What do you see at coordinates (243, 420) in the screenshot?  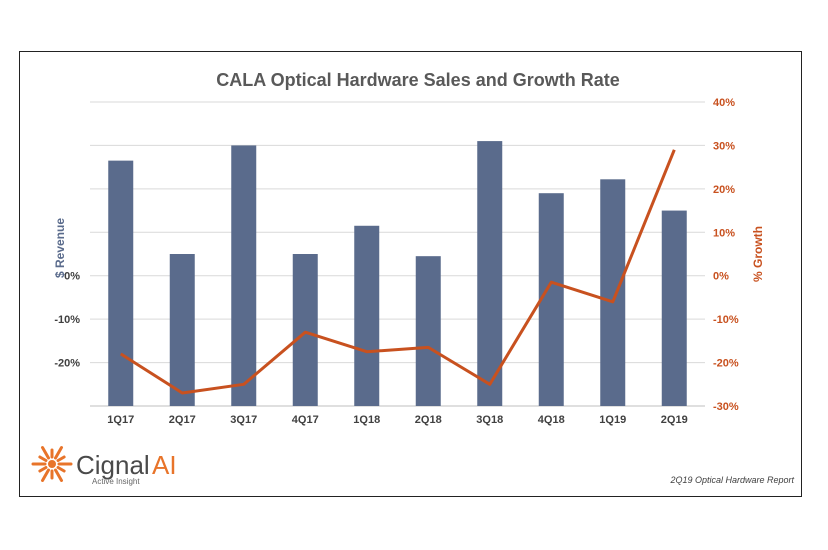 I see `x-tick-label: 3Q17` at bounding box center [243, 420].